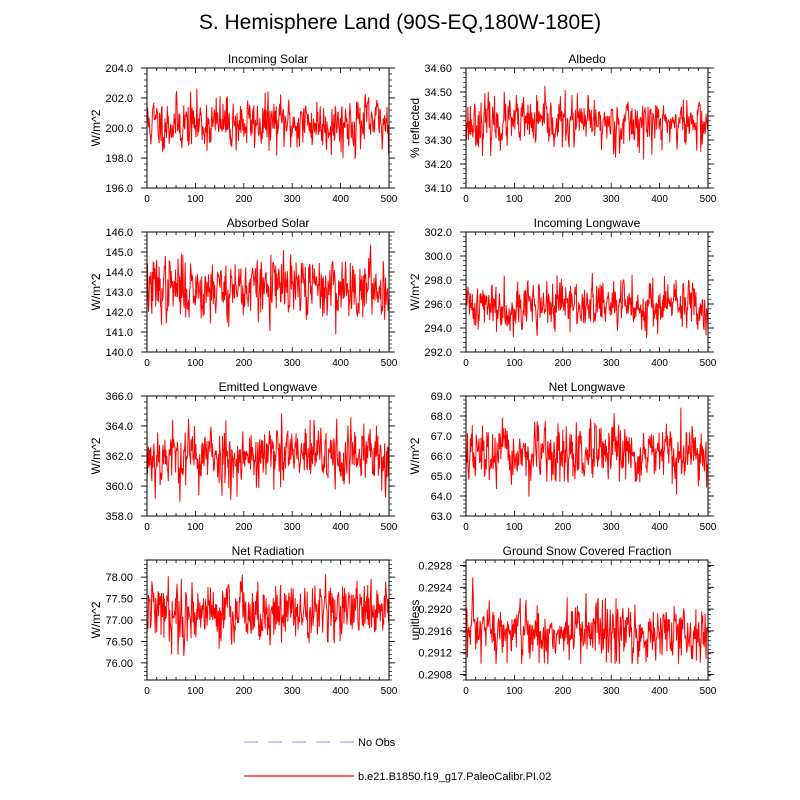  What do you see at coordinates (438, 69) in the screenshot?
I see `y-tick-label: 34.60` at bounding box center [438, 69].